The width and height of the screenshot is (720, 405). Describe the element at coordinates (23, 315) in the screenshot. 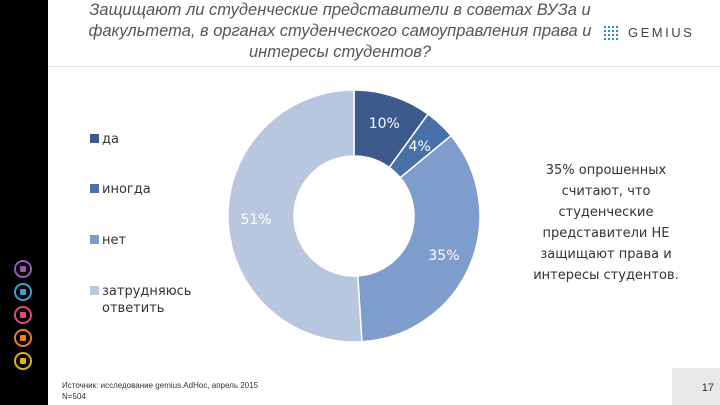

I see `cart-icon` at that location.